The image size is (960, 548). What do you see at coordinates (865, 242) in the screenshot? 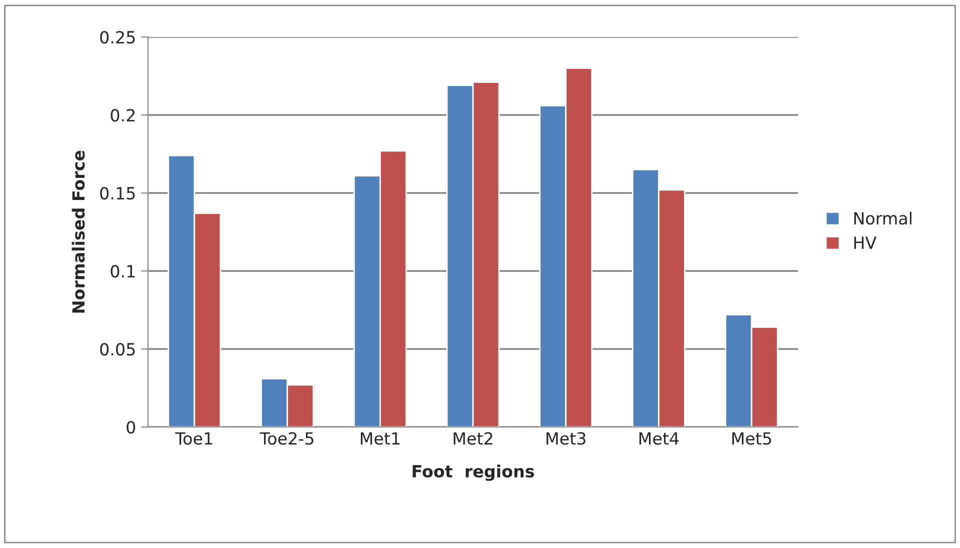
I see `legend-label: HV` at bounding box center [865, 242].